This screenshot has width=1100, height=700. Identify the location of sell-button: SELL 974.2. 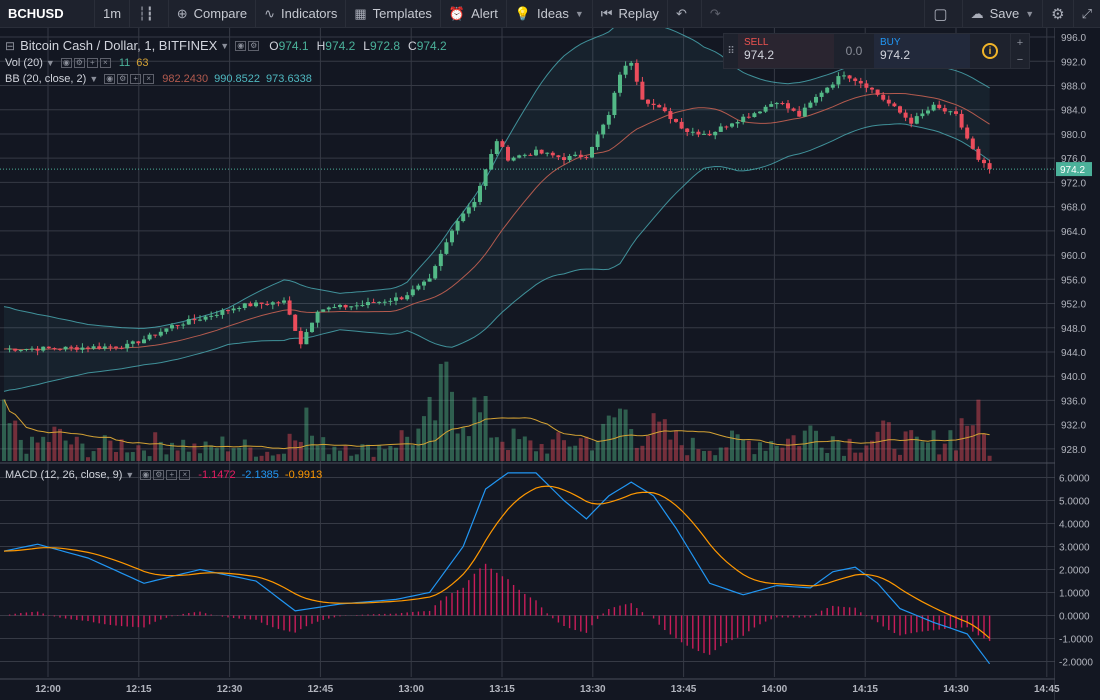
(786, 51).